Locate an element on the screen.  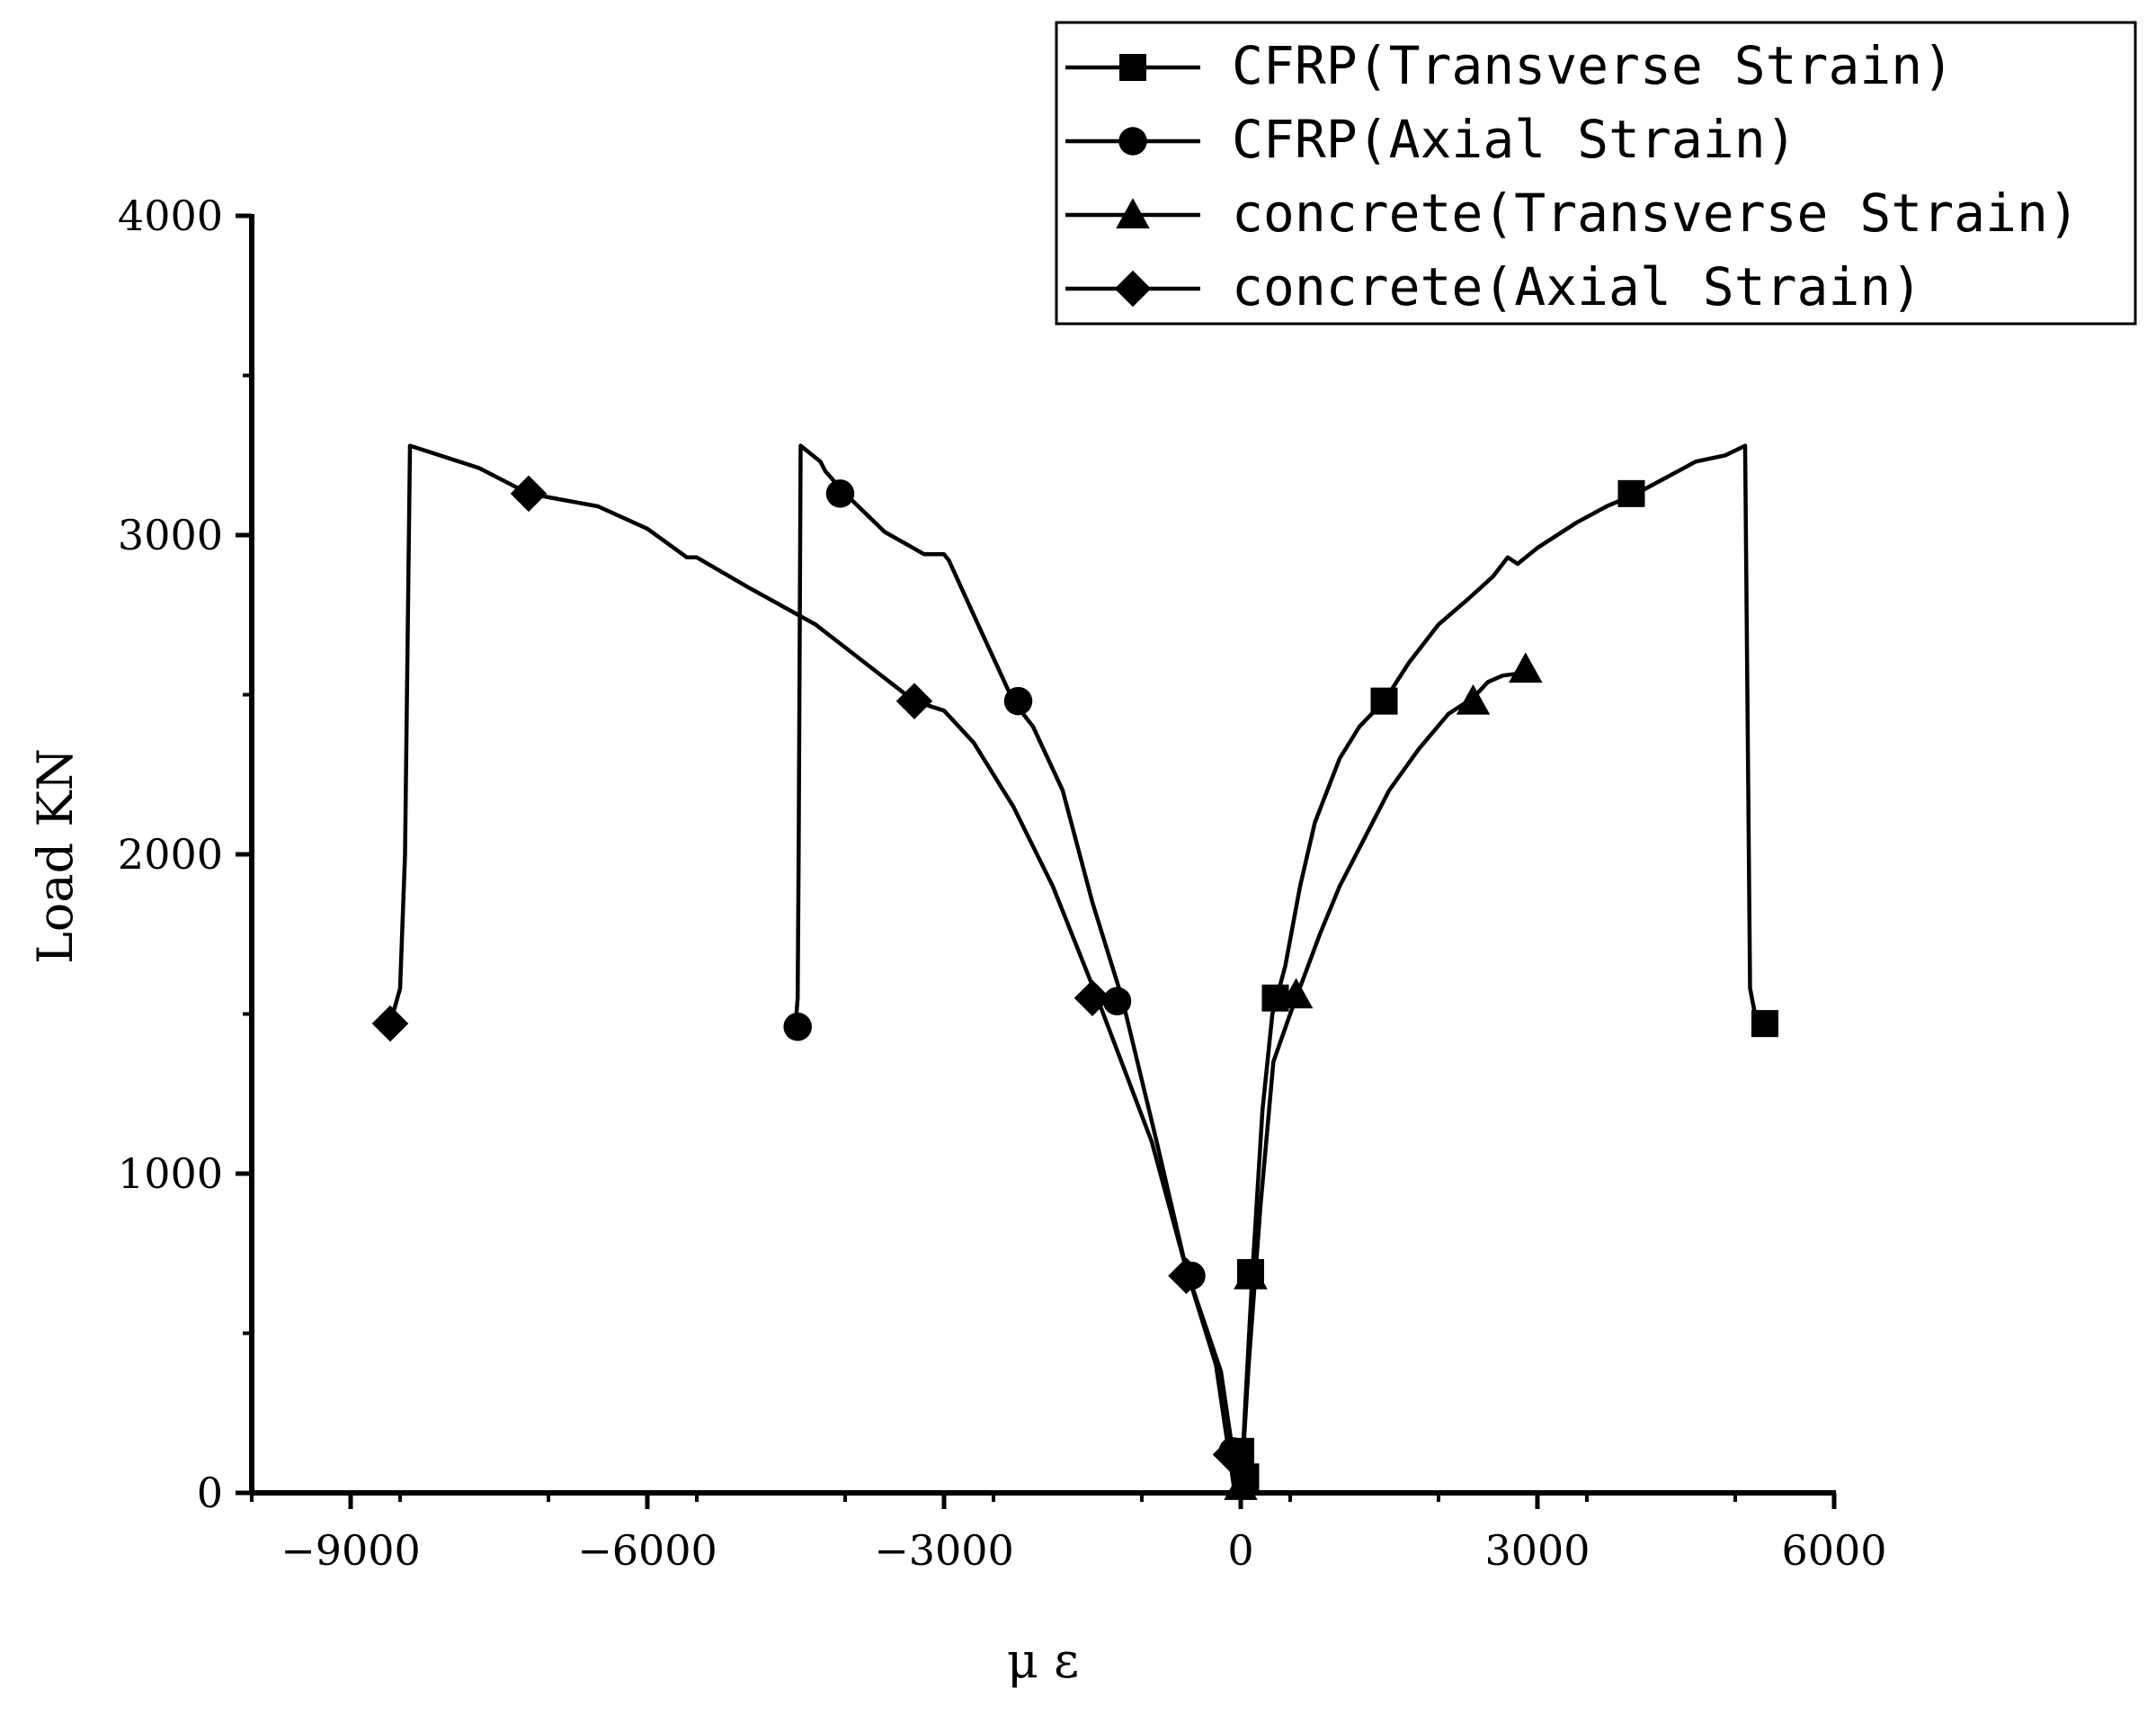
legend-box is located at coordinates (1596, 173).